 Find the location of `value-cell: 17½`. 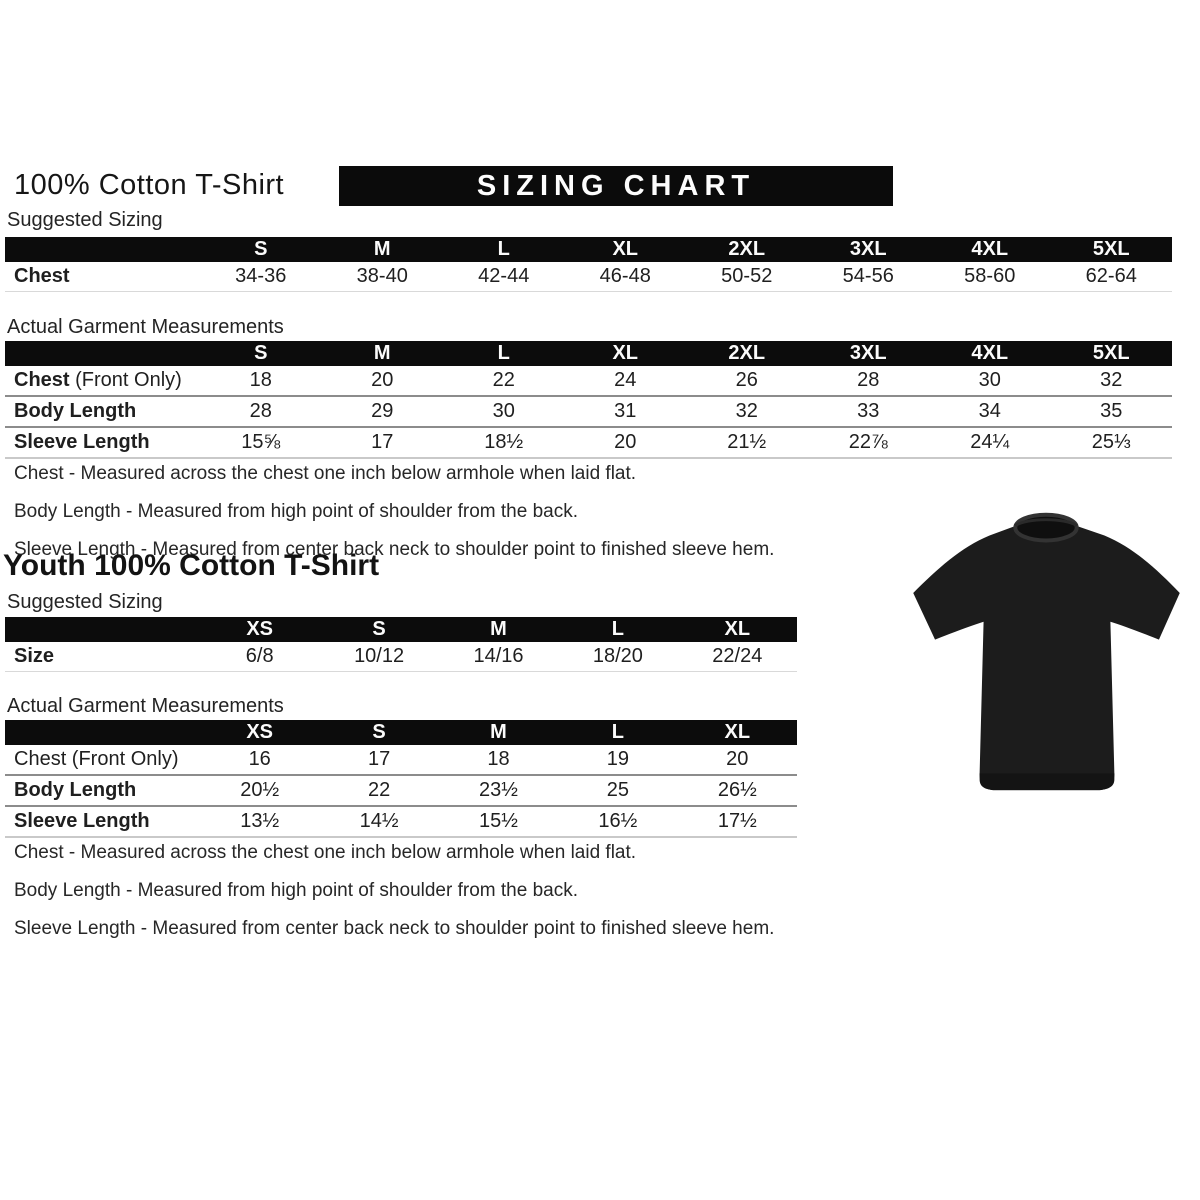

value-cell: 17½ is located at coordinates (737, 821).